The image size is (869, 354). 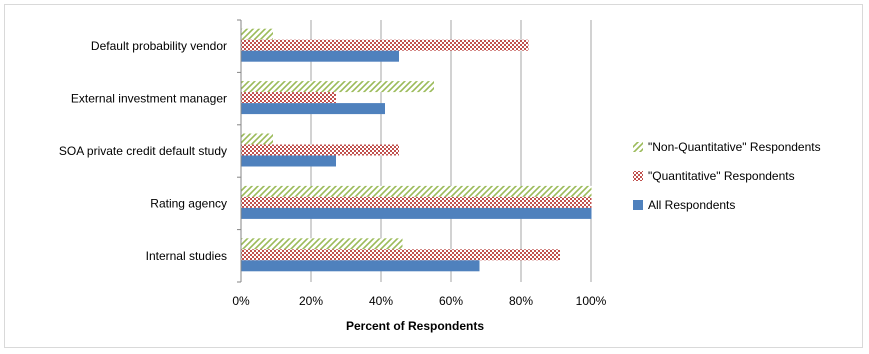 What do you see at coordinates (415, 326) in the screenshot?
I see `x-axis-title: Percent of Respondents` at bounding box center [415, 326].